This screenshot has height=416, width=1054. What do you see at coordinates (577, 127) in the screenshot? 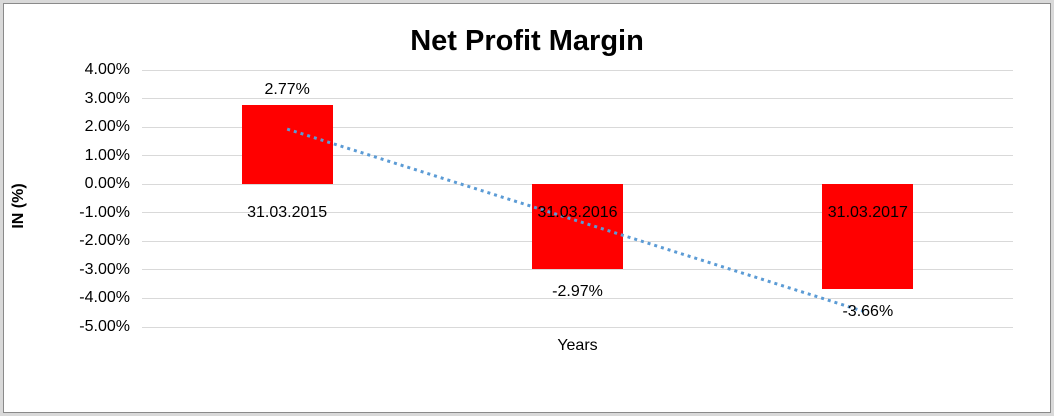
I see `gridline-2.00%` at bounding box center [577, 127].